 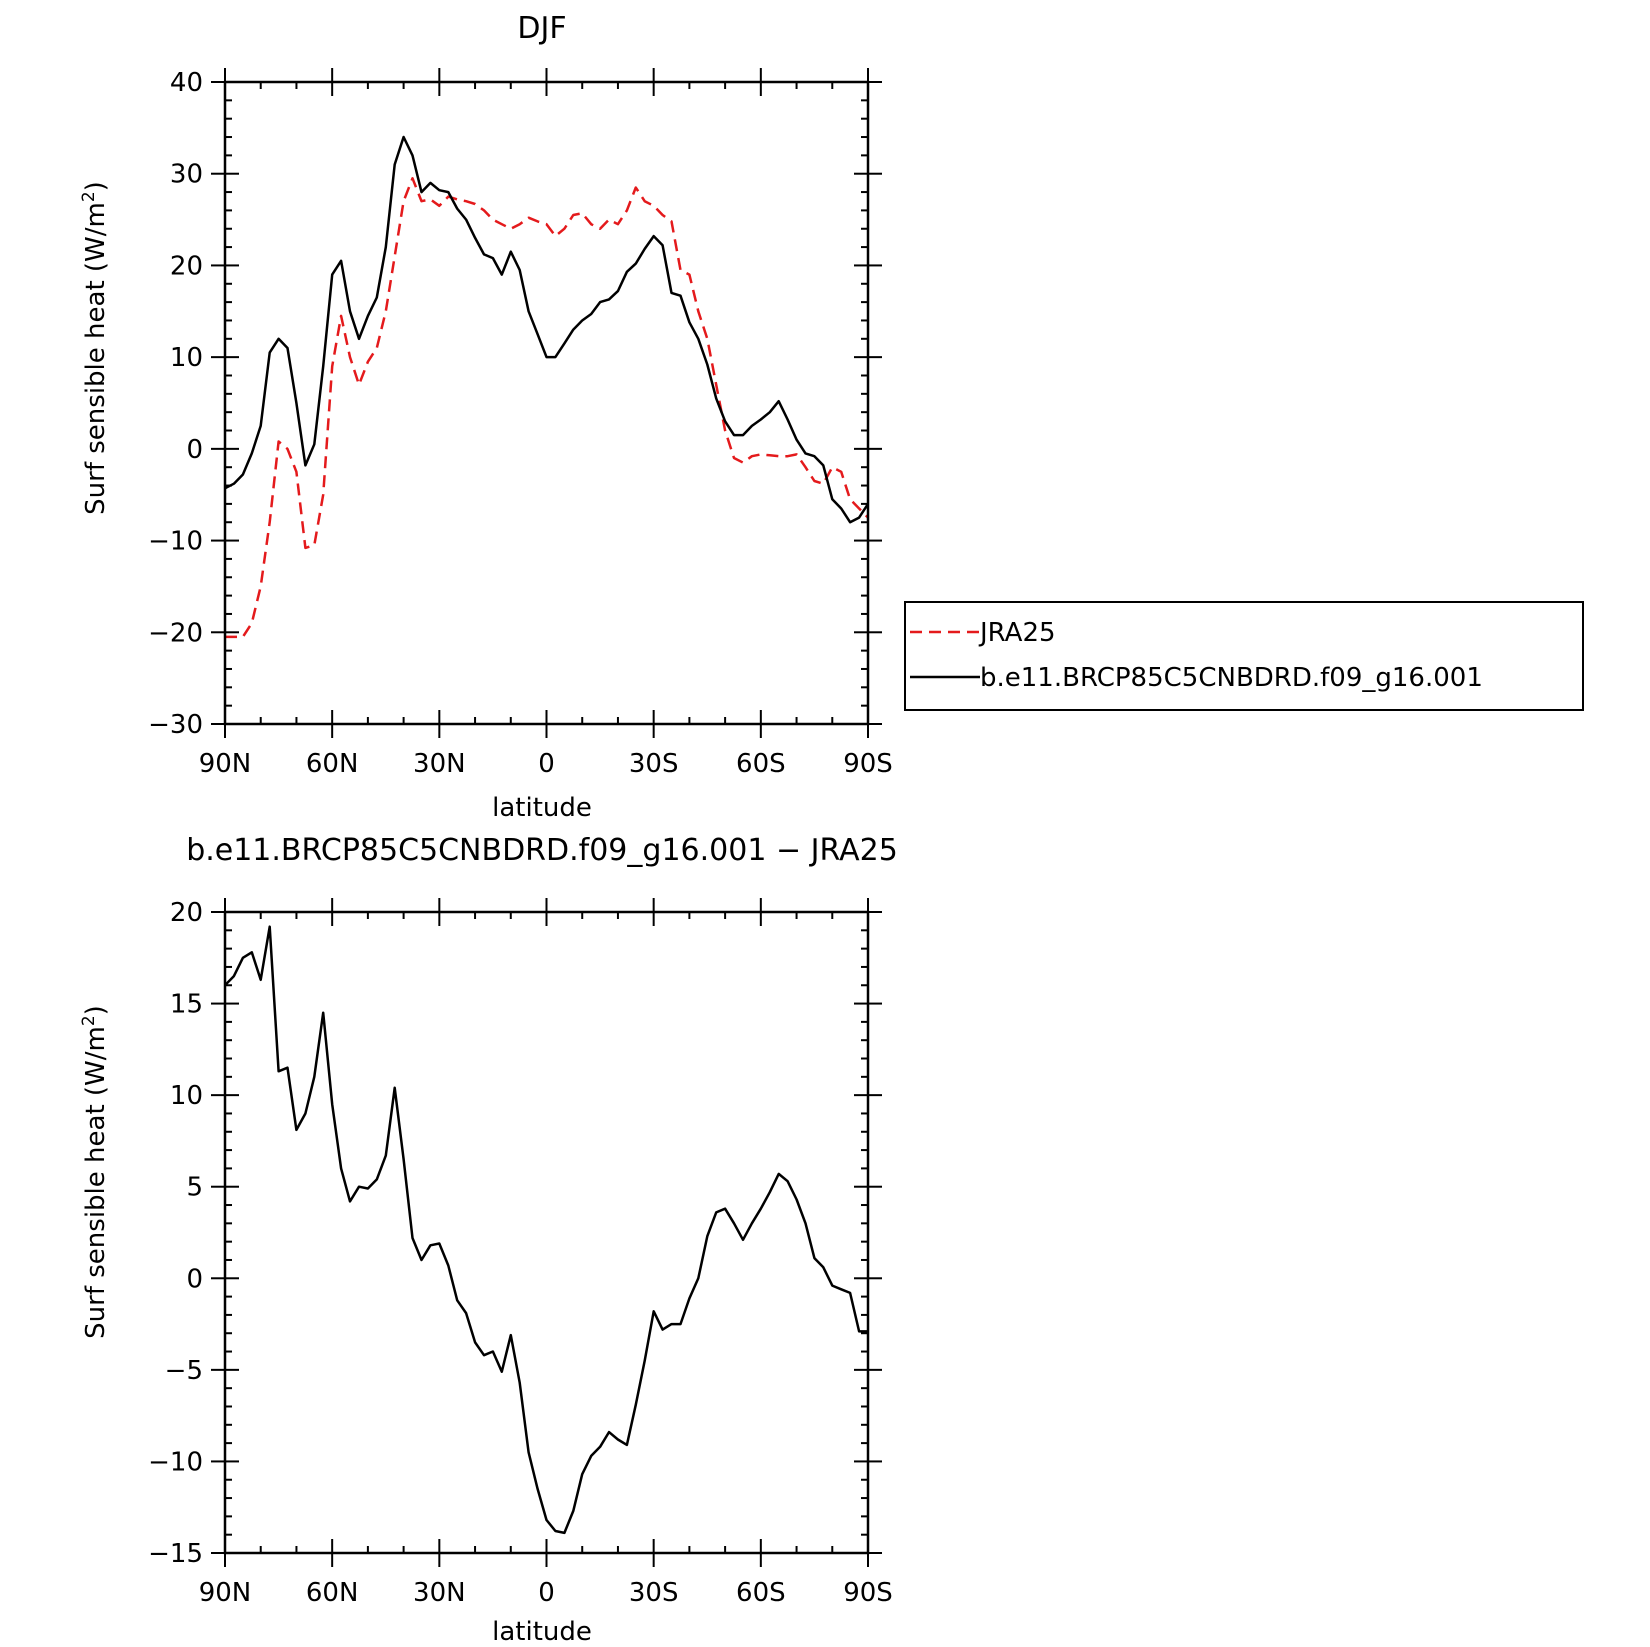 I want to click on top-chart-title: DJF, so click(x=541, y=28).